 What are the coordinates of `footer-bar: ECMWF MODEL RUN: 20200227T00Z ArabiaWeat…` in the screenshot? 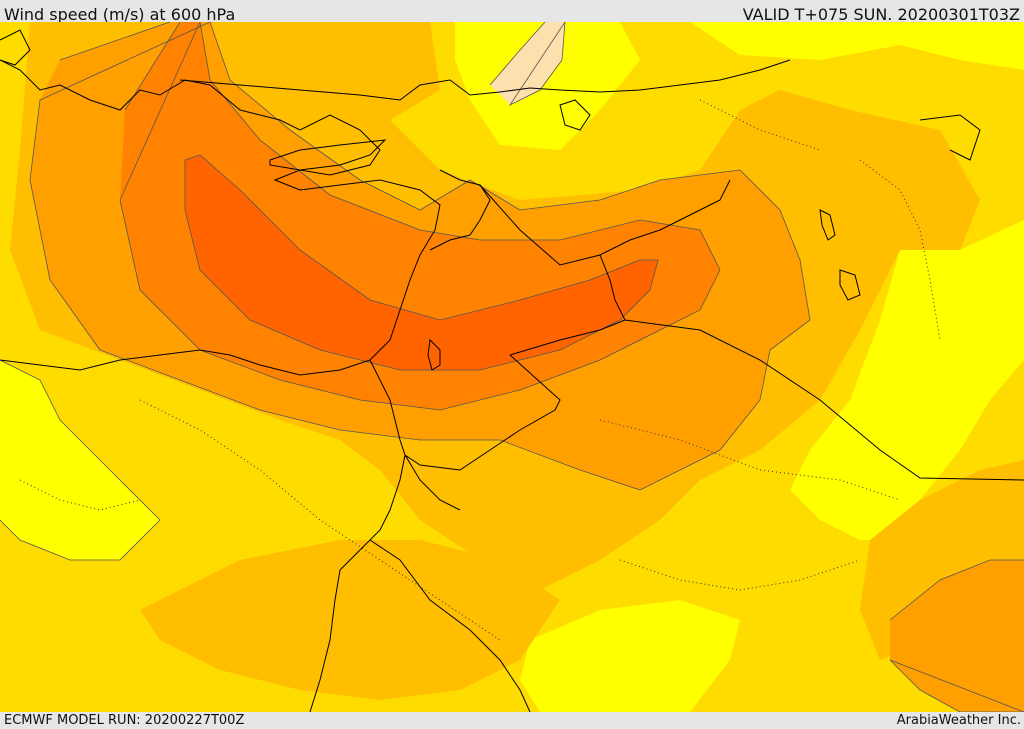 It's located at (512, 720).